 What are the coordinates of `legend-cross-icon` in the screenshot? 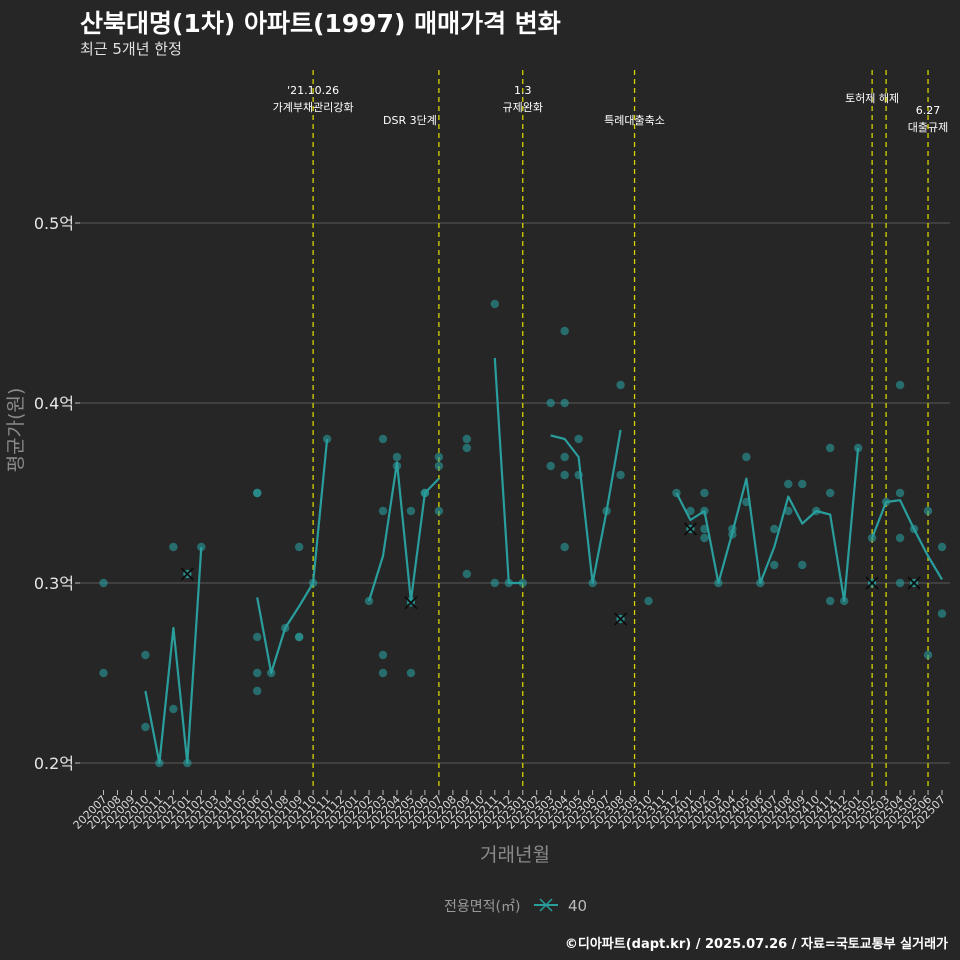 It's located at (546, 905).